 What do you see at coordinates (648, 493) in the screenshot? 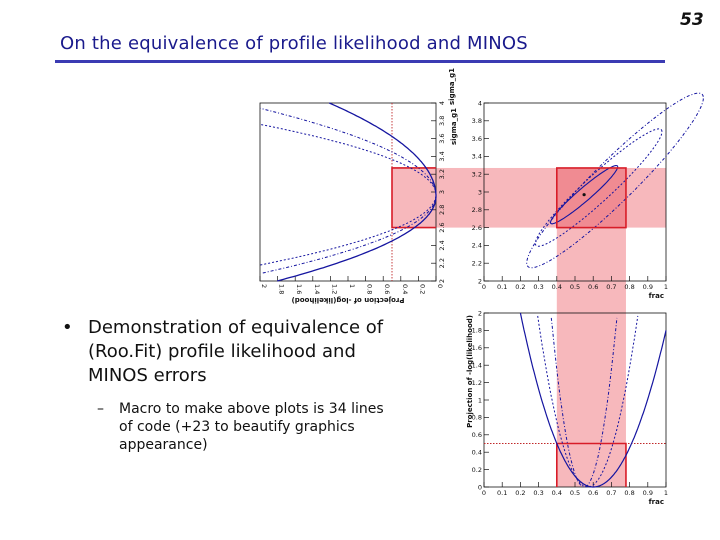
I see `profile-x-tick-label: 0.9` at bounding box center [648, 493].